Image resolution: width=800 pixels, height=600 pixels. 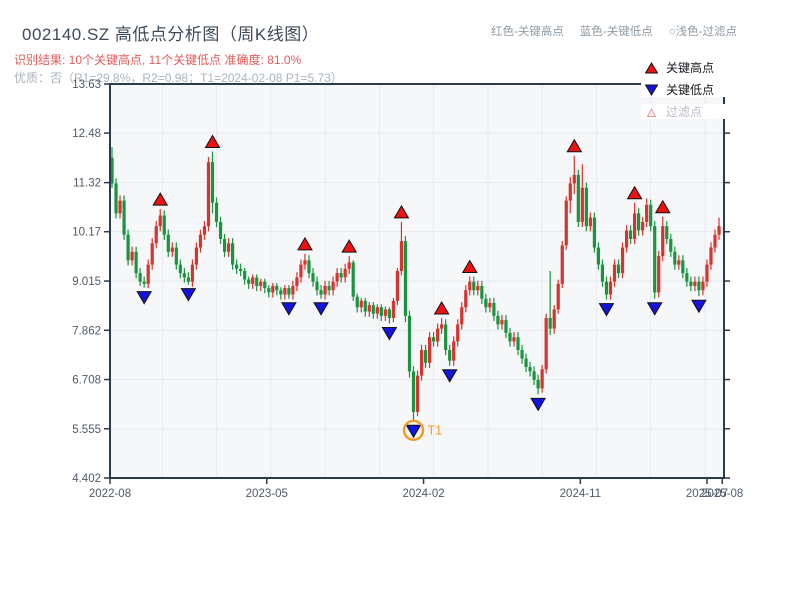 What do you see at coordinates (86, 479) in the screenshot?
I see `y-tick-label: 4.402` at bounding box center [86, 479].